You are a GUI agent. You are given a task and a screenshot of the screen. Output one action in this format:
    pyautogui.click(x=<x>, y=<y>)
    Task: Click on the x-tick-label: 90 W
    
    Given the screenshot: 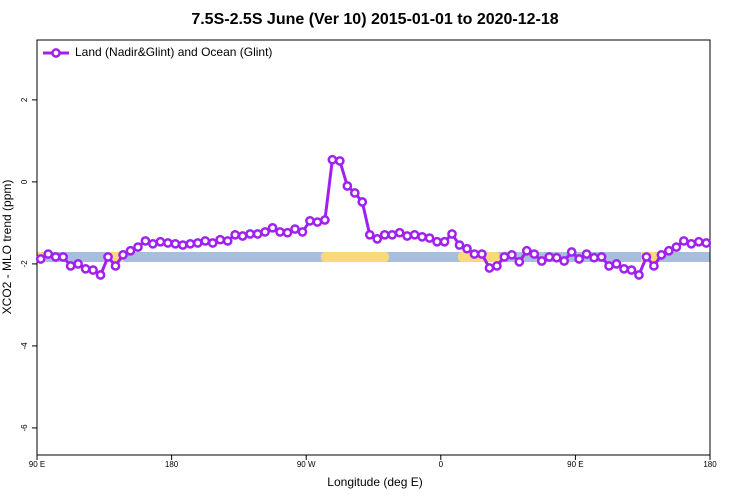 What is the action you would take?
    pyautogui.click(x=306, y=464)
    